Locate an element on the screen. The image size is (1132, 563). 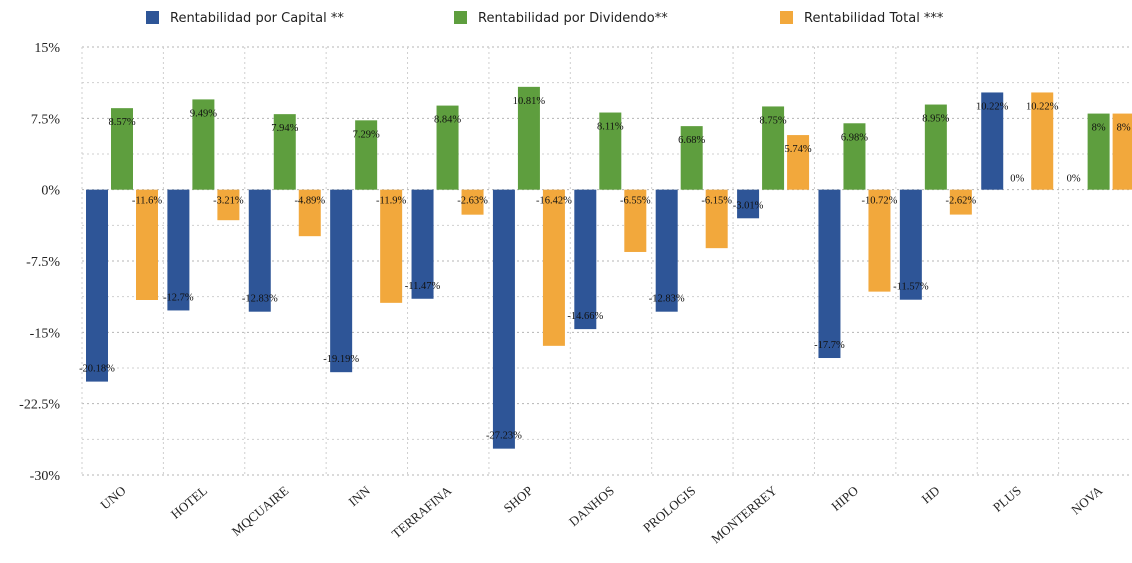
data-label: -6.55% is located at coordinates (635, 201).